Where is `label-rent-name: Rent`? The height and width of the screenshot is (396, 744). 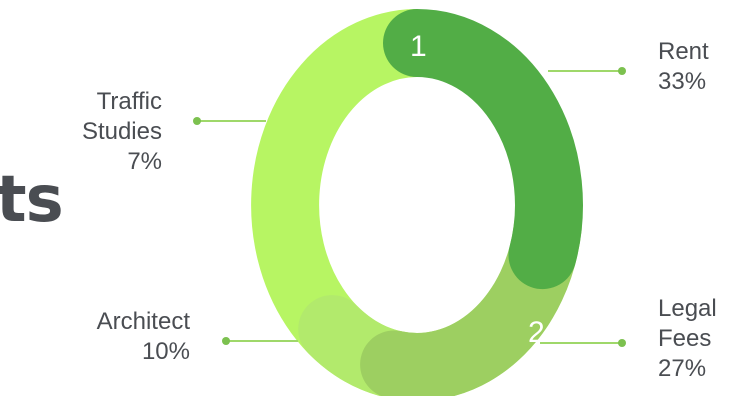
label-rent-name: Rent is located at coordinates (683, 51).